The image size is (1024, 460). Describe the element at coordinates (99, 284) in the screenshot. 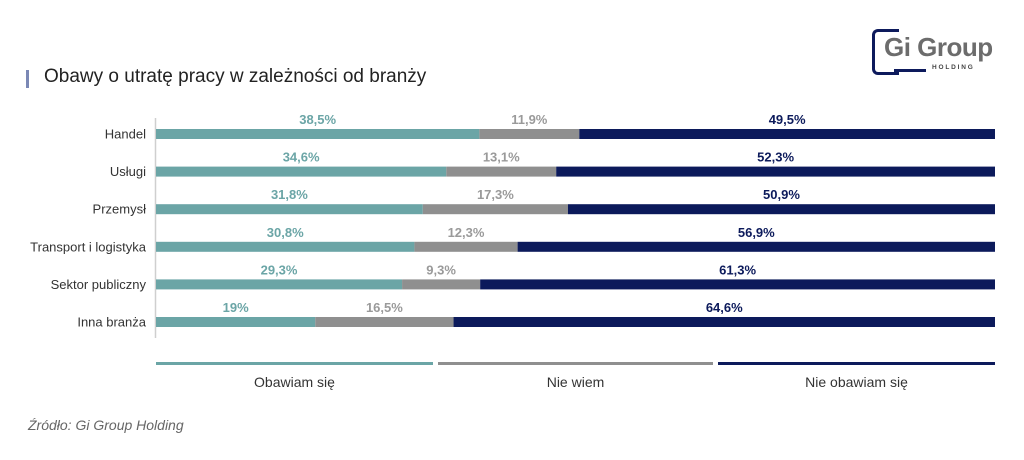

I see `category-label: Sektor publiczny` at that location.